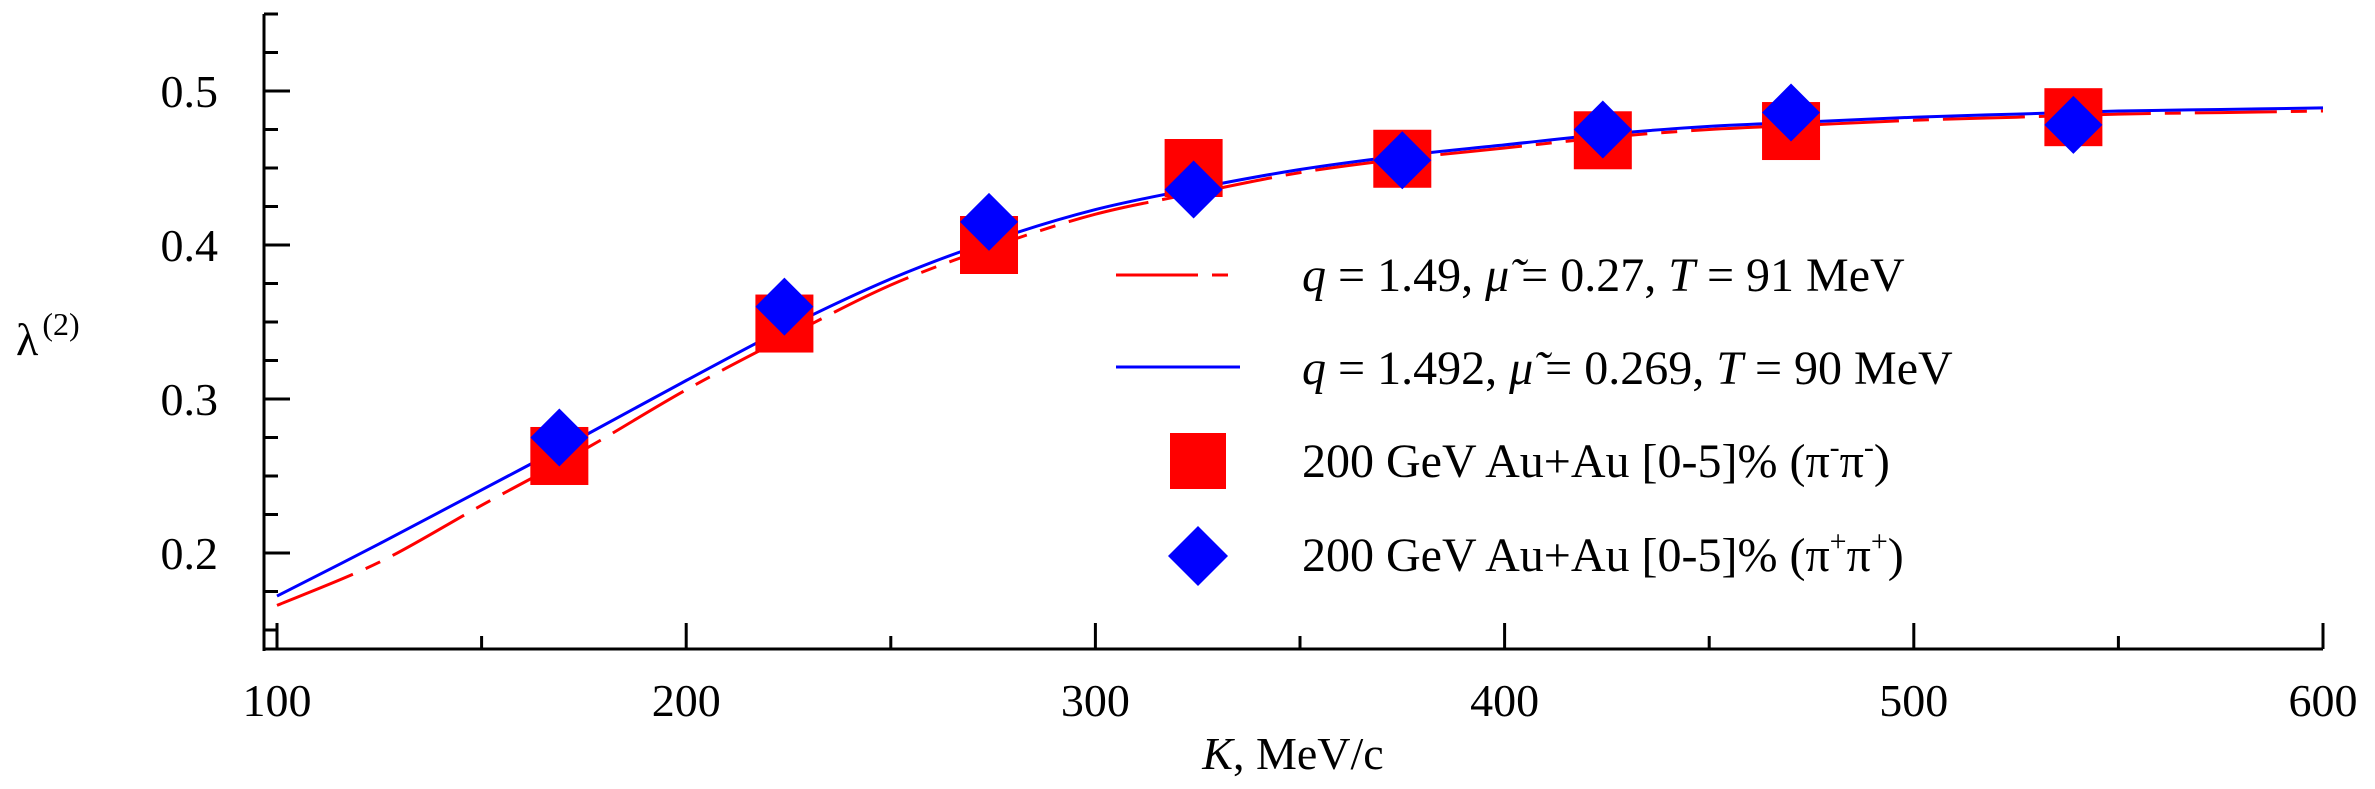 Image resolution: width=2375 pixels, height=789 pixels. Describe the element at coordinates (190, 91) in the screenshot. I see `y-tick-label: 0.5` at that location.